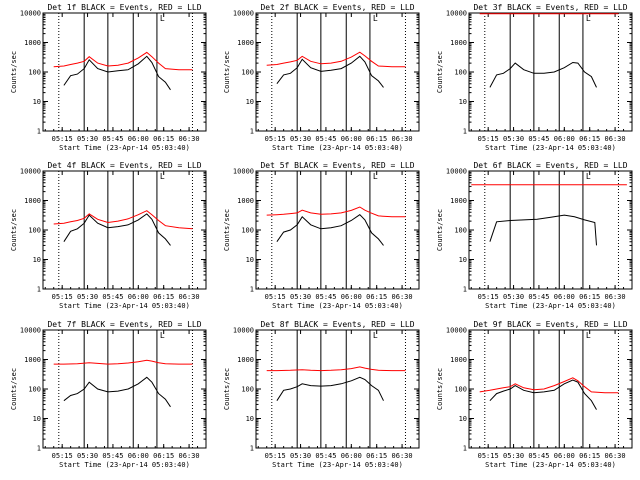 The image size is (640, 480). What do you see at coordinates (550, 324) in the screenshot?
I see `panel-title: Det 9f BLACK = Events, RED = LLD` at bounding box center [550, 324].